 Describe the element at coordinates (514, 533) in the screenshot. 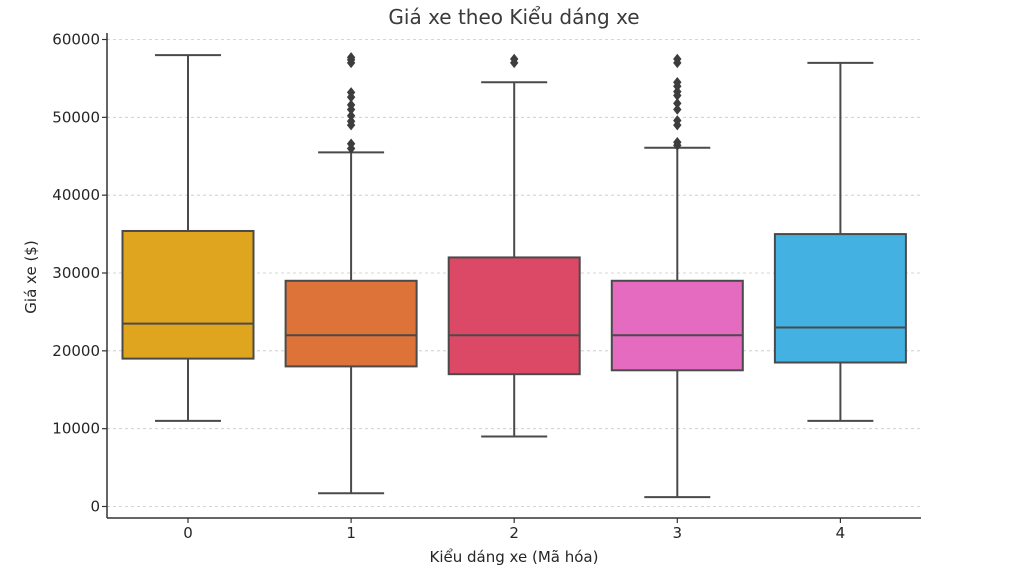

I see `x-tick-label: 2` at that location.